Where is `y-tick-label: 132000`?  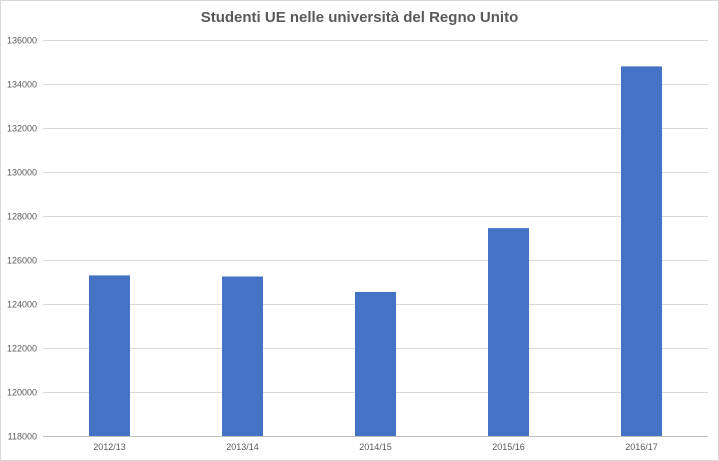 y-tick-label: 132000 is located at coordinates (22, 129).